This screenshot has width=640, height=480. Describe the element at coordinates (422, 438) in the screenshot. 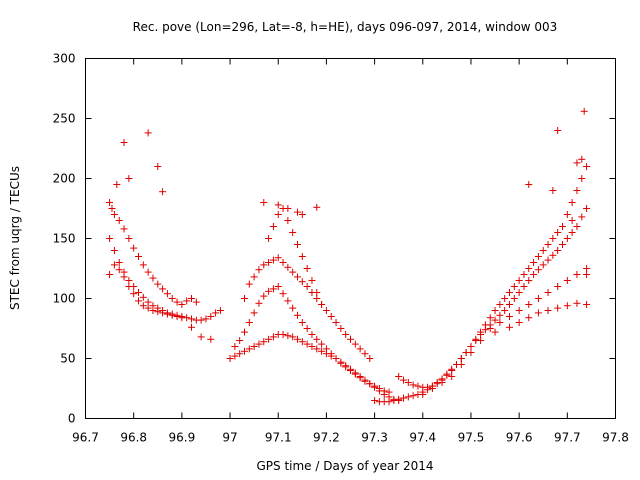

I see `x-tick-label: 97.4` at that location.